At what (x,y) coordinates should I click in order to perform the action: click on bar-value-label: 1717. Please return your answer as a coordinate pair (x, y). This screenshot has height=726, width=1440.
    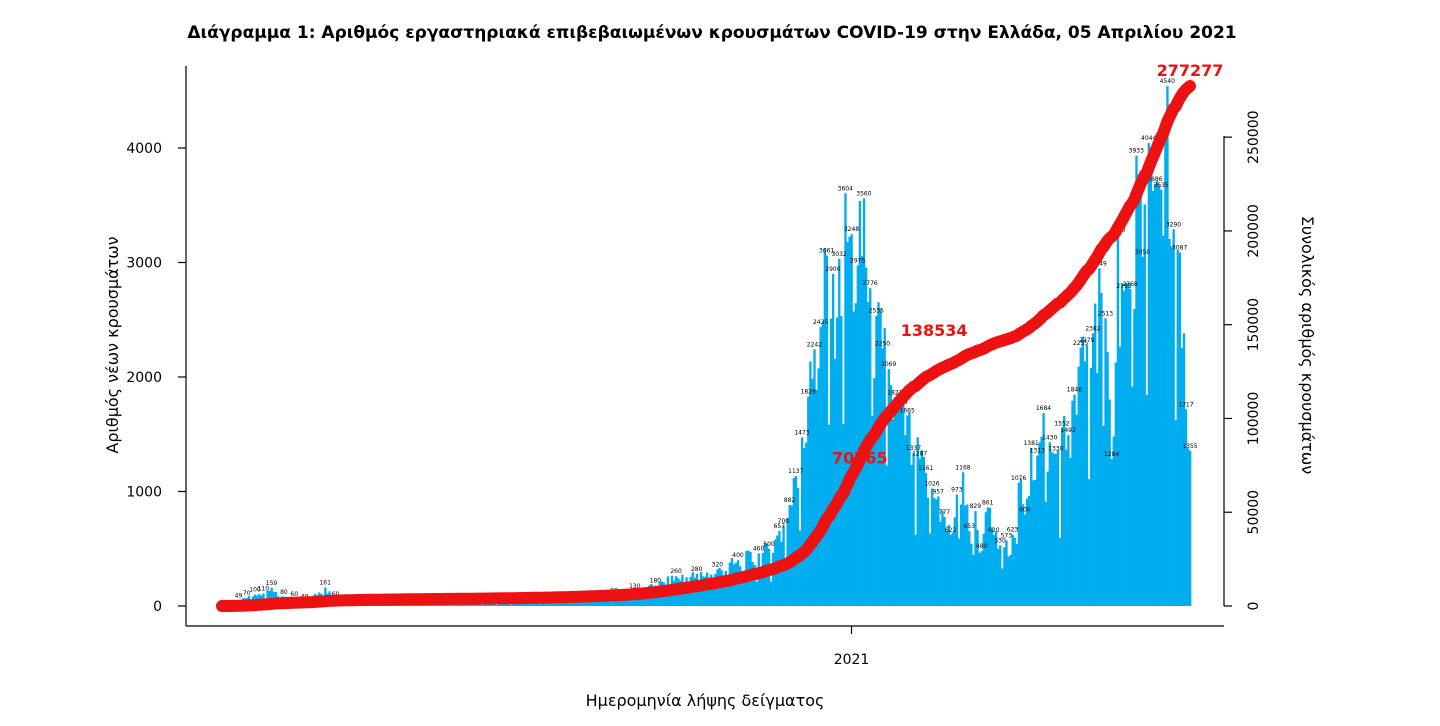
    Looking at the image, I should click on (1185, 404).